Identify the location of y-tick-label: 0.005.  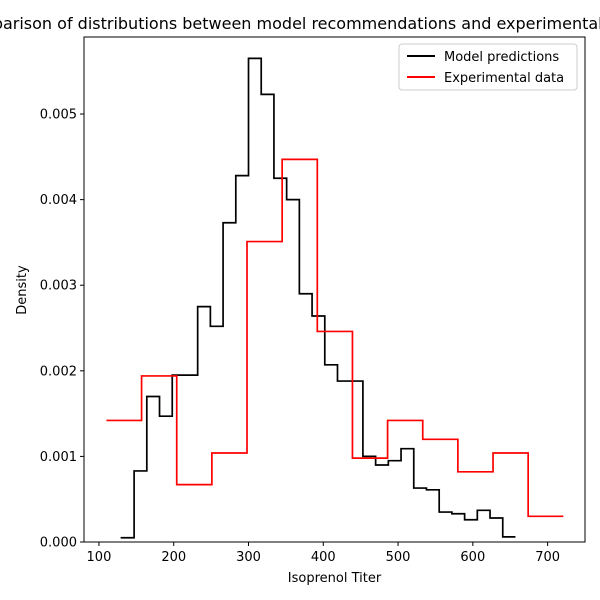
(58, 115).